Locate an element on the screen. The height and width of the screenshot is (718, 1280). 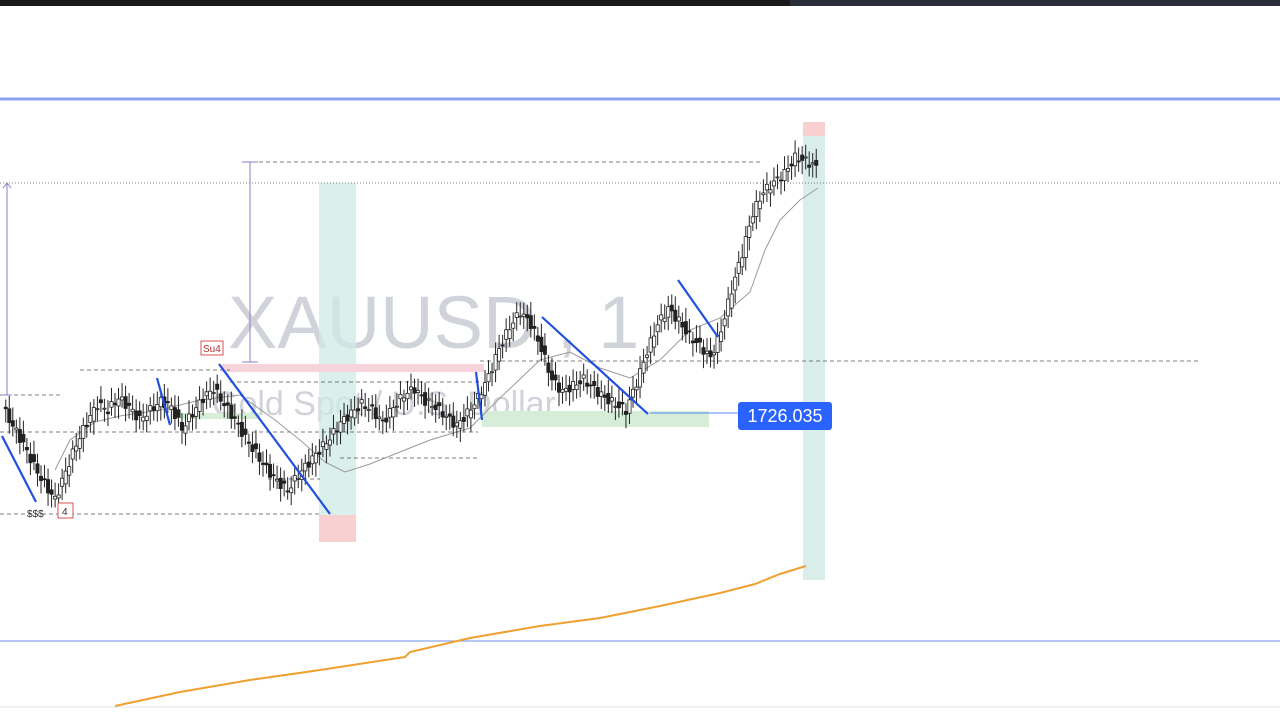
range-measure-lines is located at coordinates (129, 278).